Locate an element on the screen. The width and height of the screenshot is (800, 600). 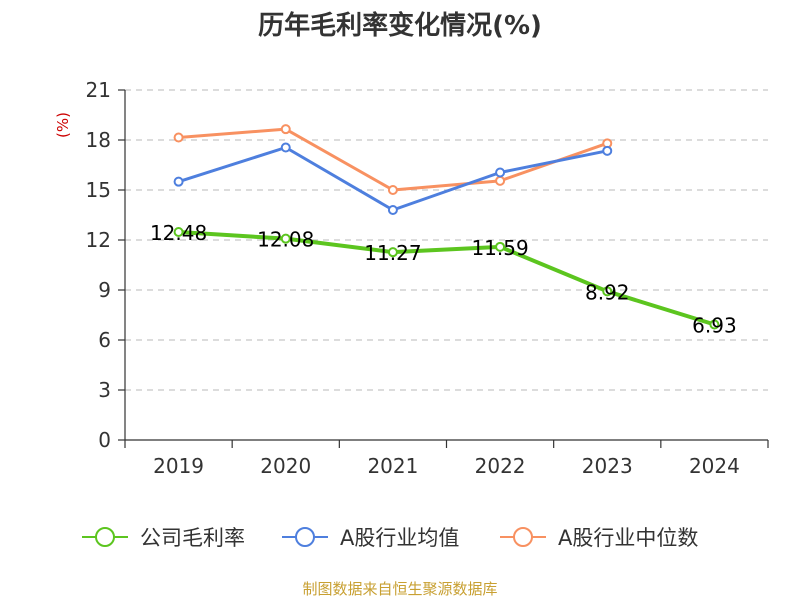
x-tick-label: 2019 is located at coordinates (178, 466).